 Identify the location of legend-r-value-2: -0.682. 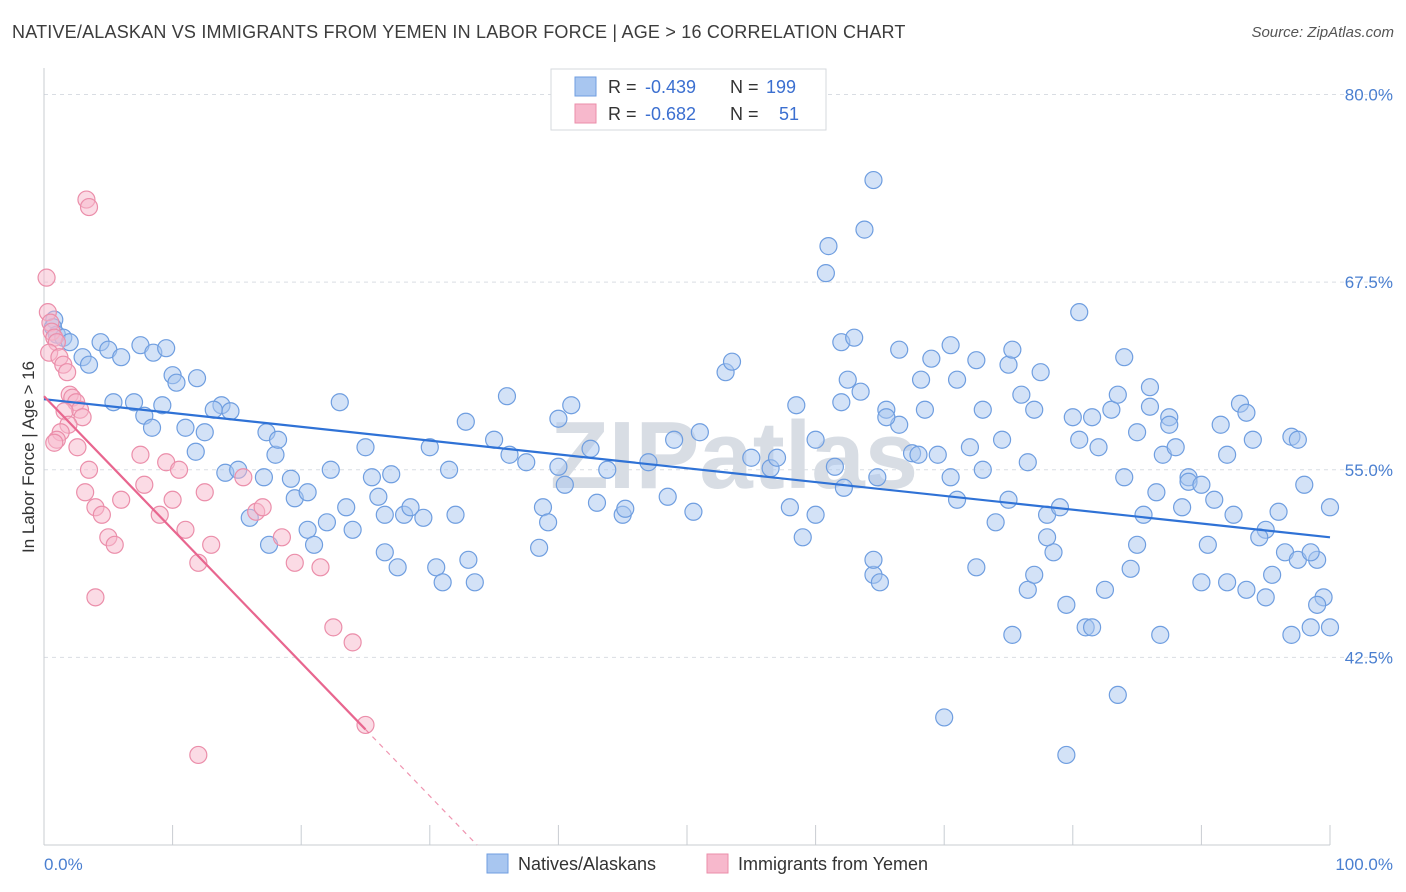
(670, 114).